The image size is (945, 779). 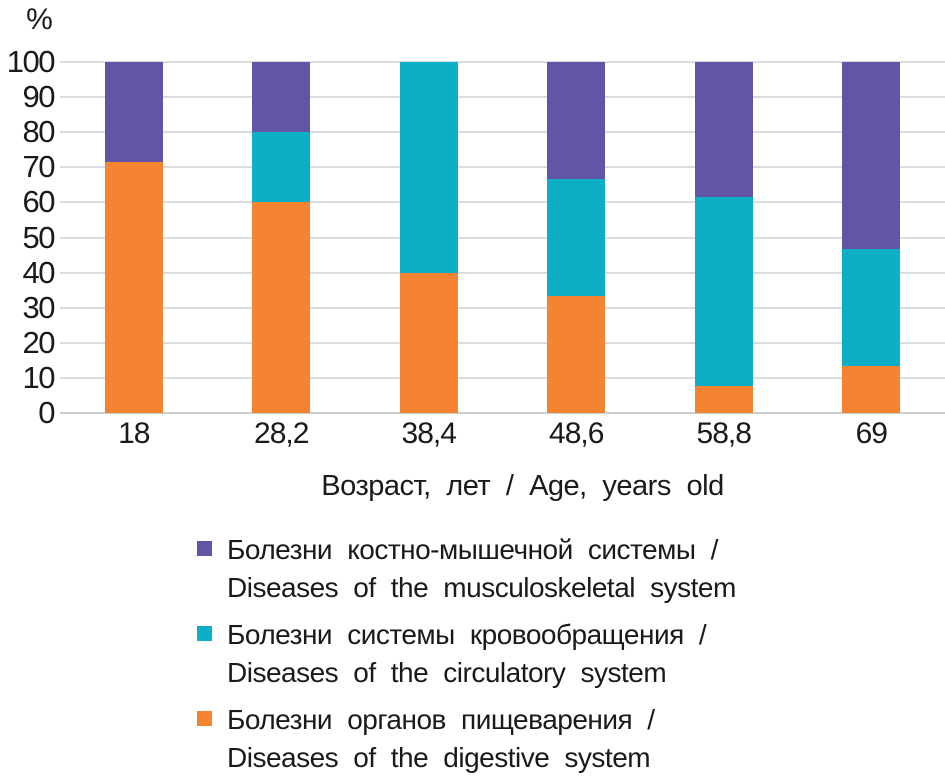 What do you see at coordinates (447, 672) in the screenshot?
I see `legend-label-line2: Diseases of the circulatory system` at bounding box center [447, 672].